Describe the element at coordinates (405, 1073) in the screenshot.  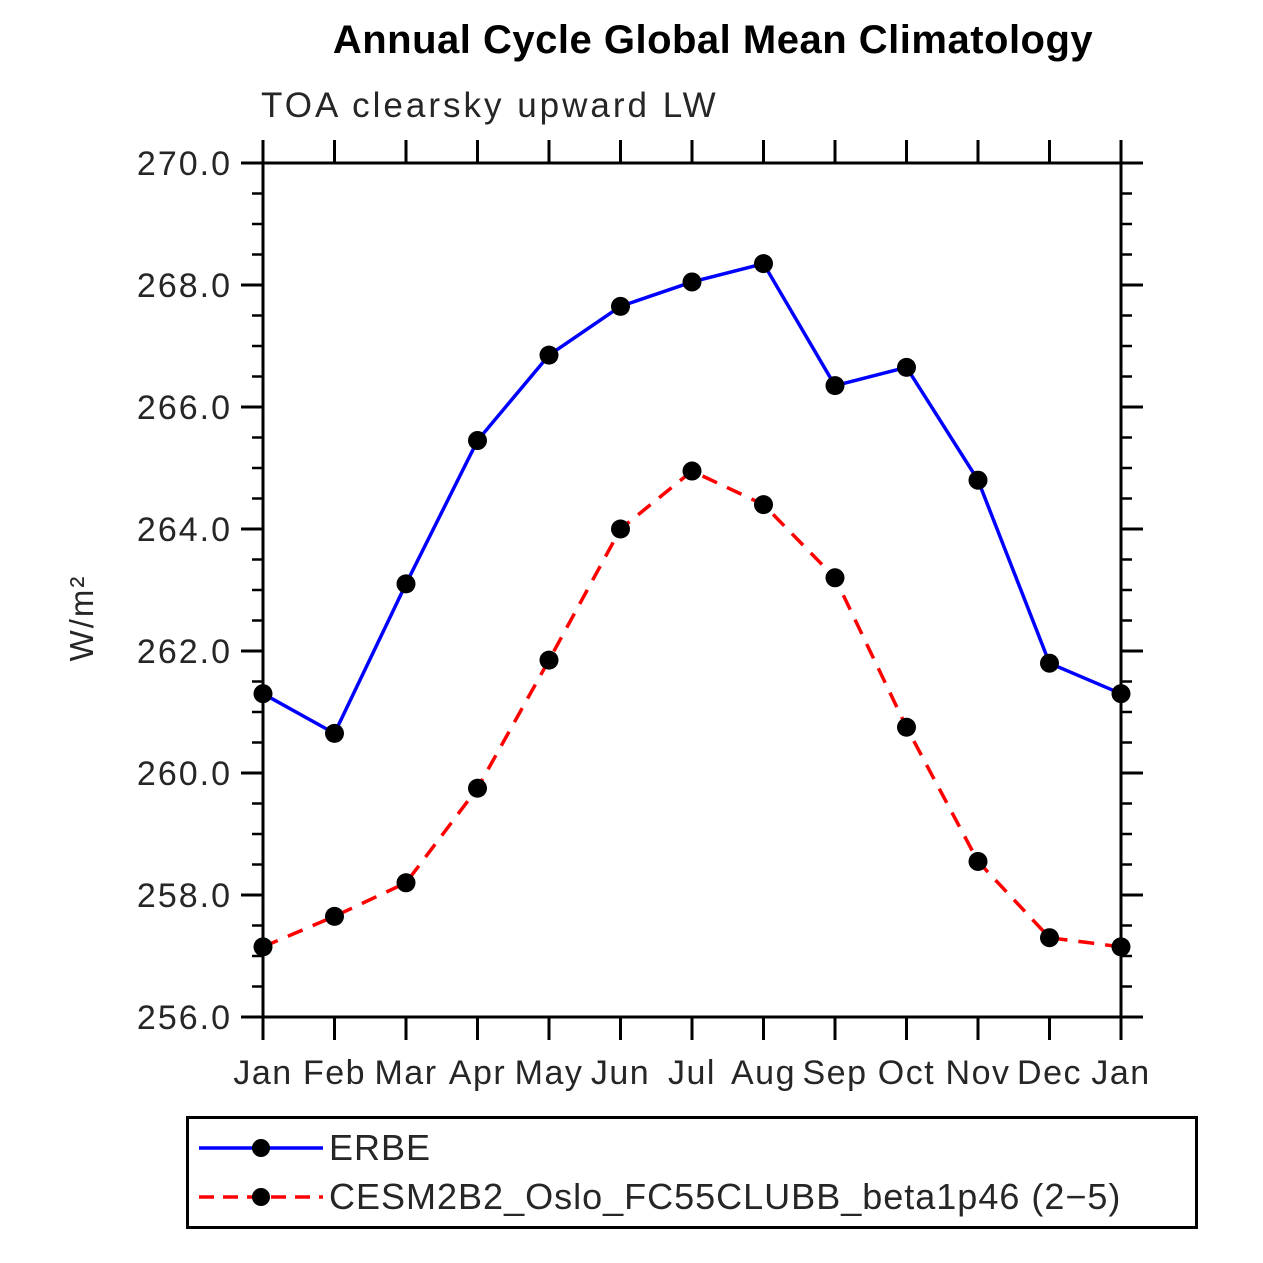
I see `x-tick-label: Mar` at that location.